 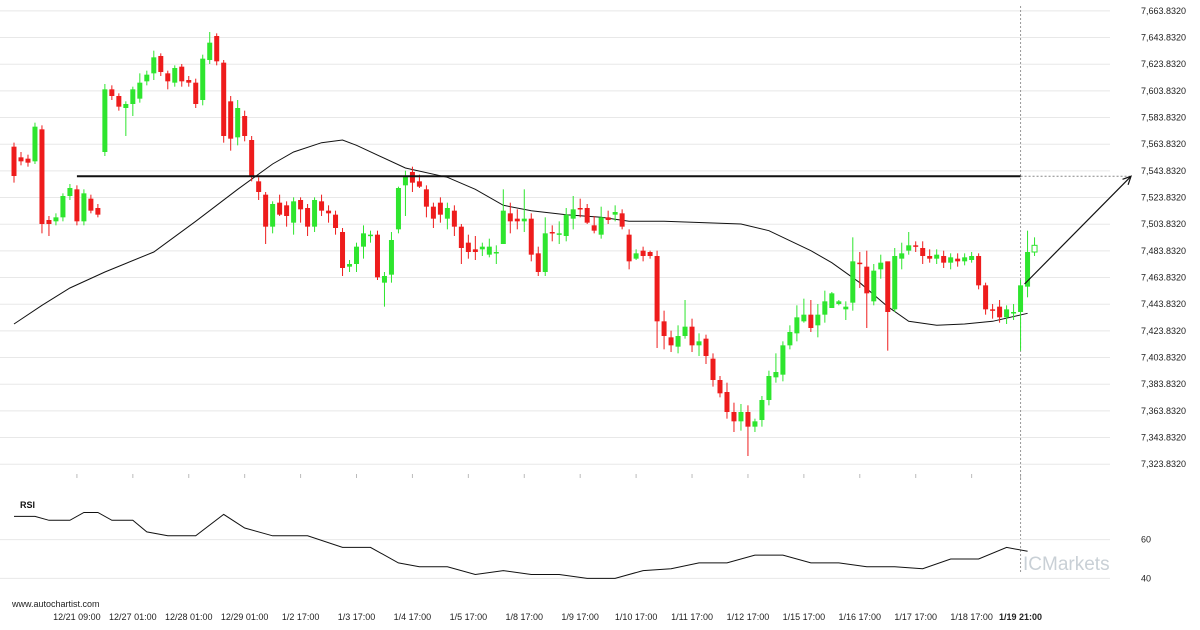 I want to click on y-tick-label: 7,343.8320, so click(x=1163, y=438).